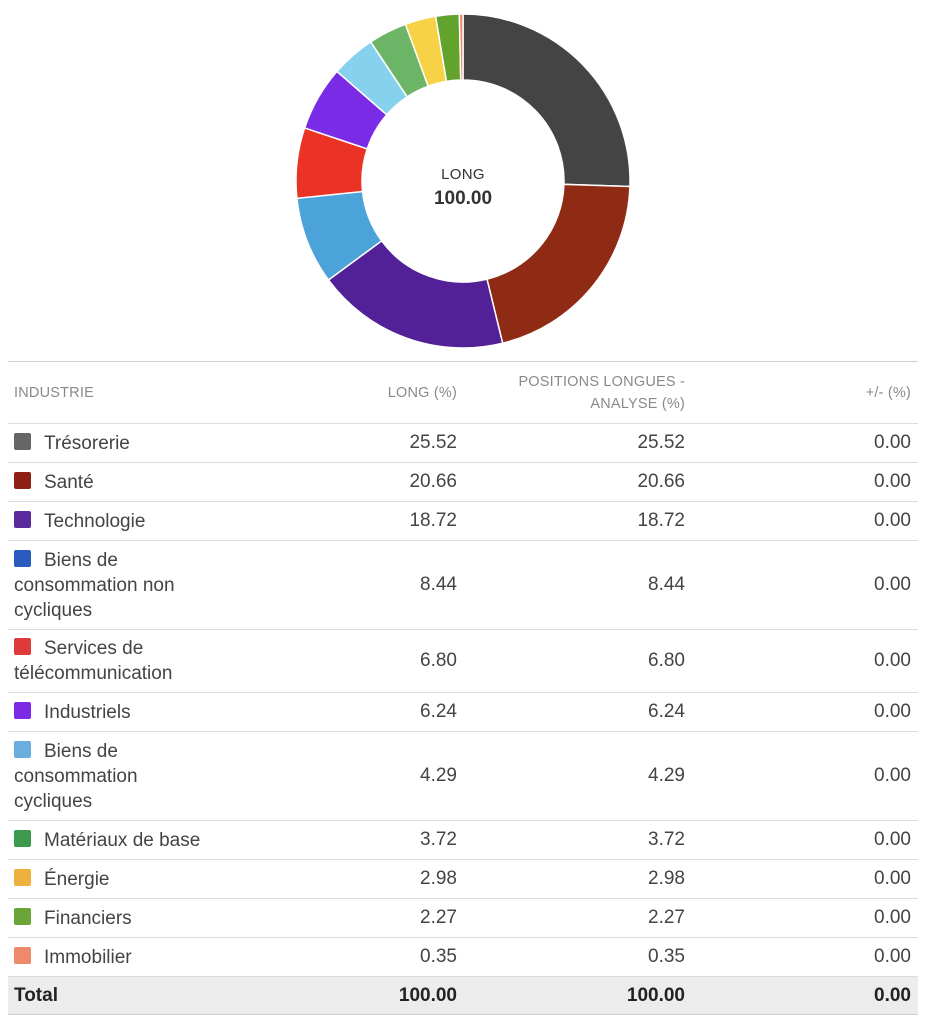 The width and height of the screenshot is (927, 1024). I want to click on industry-cell: Immobilier, so click(168, 957).